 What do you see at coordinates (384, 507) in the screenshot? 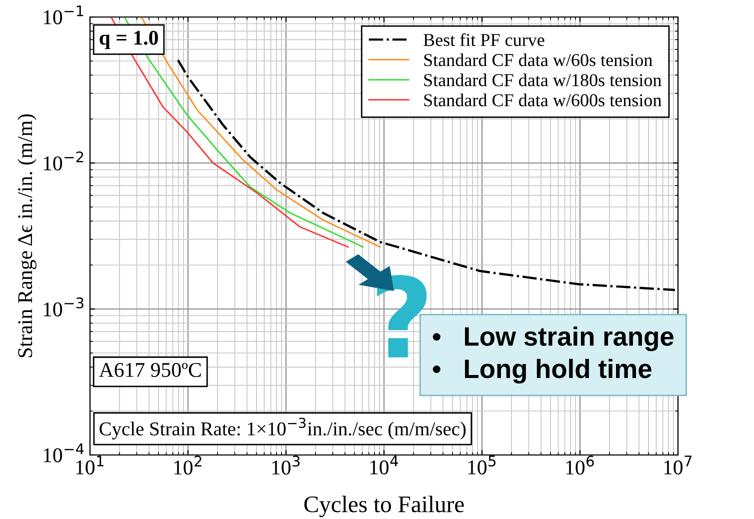
I see `x-axis-title: Cycles to Failure` at bounding box center [384, 507].